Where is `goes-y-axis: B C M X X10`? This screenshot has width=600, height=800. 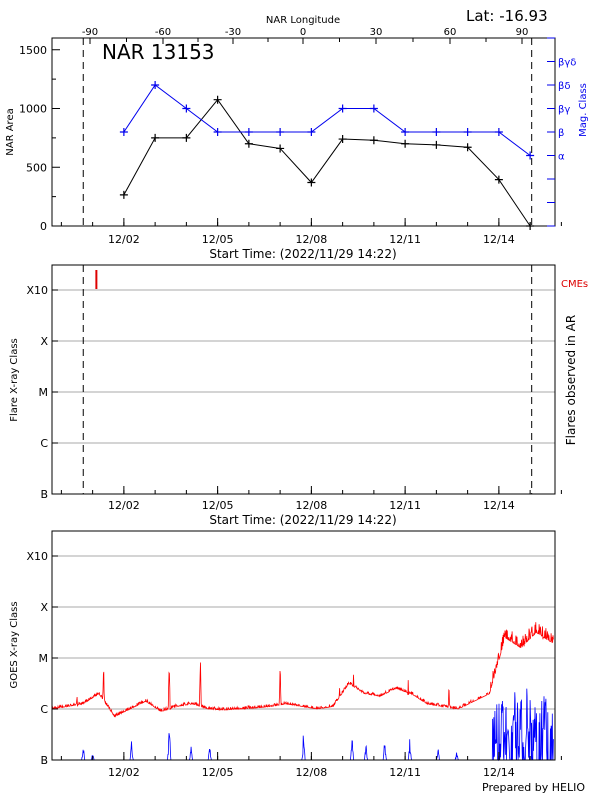 goes-y-axis: B C M X X10 is located at coordinates (42, 658).